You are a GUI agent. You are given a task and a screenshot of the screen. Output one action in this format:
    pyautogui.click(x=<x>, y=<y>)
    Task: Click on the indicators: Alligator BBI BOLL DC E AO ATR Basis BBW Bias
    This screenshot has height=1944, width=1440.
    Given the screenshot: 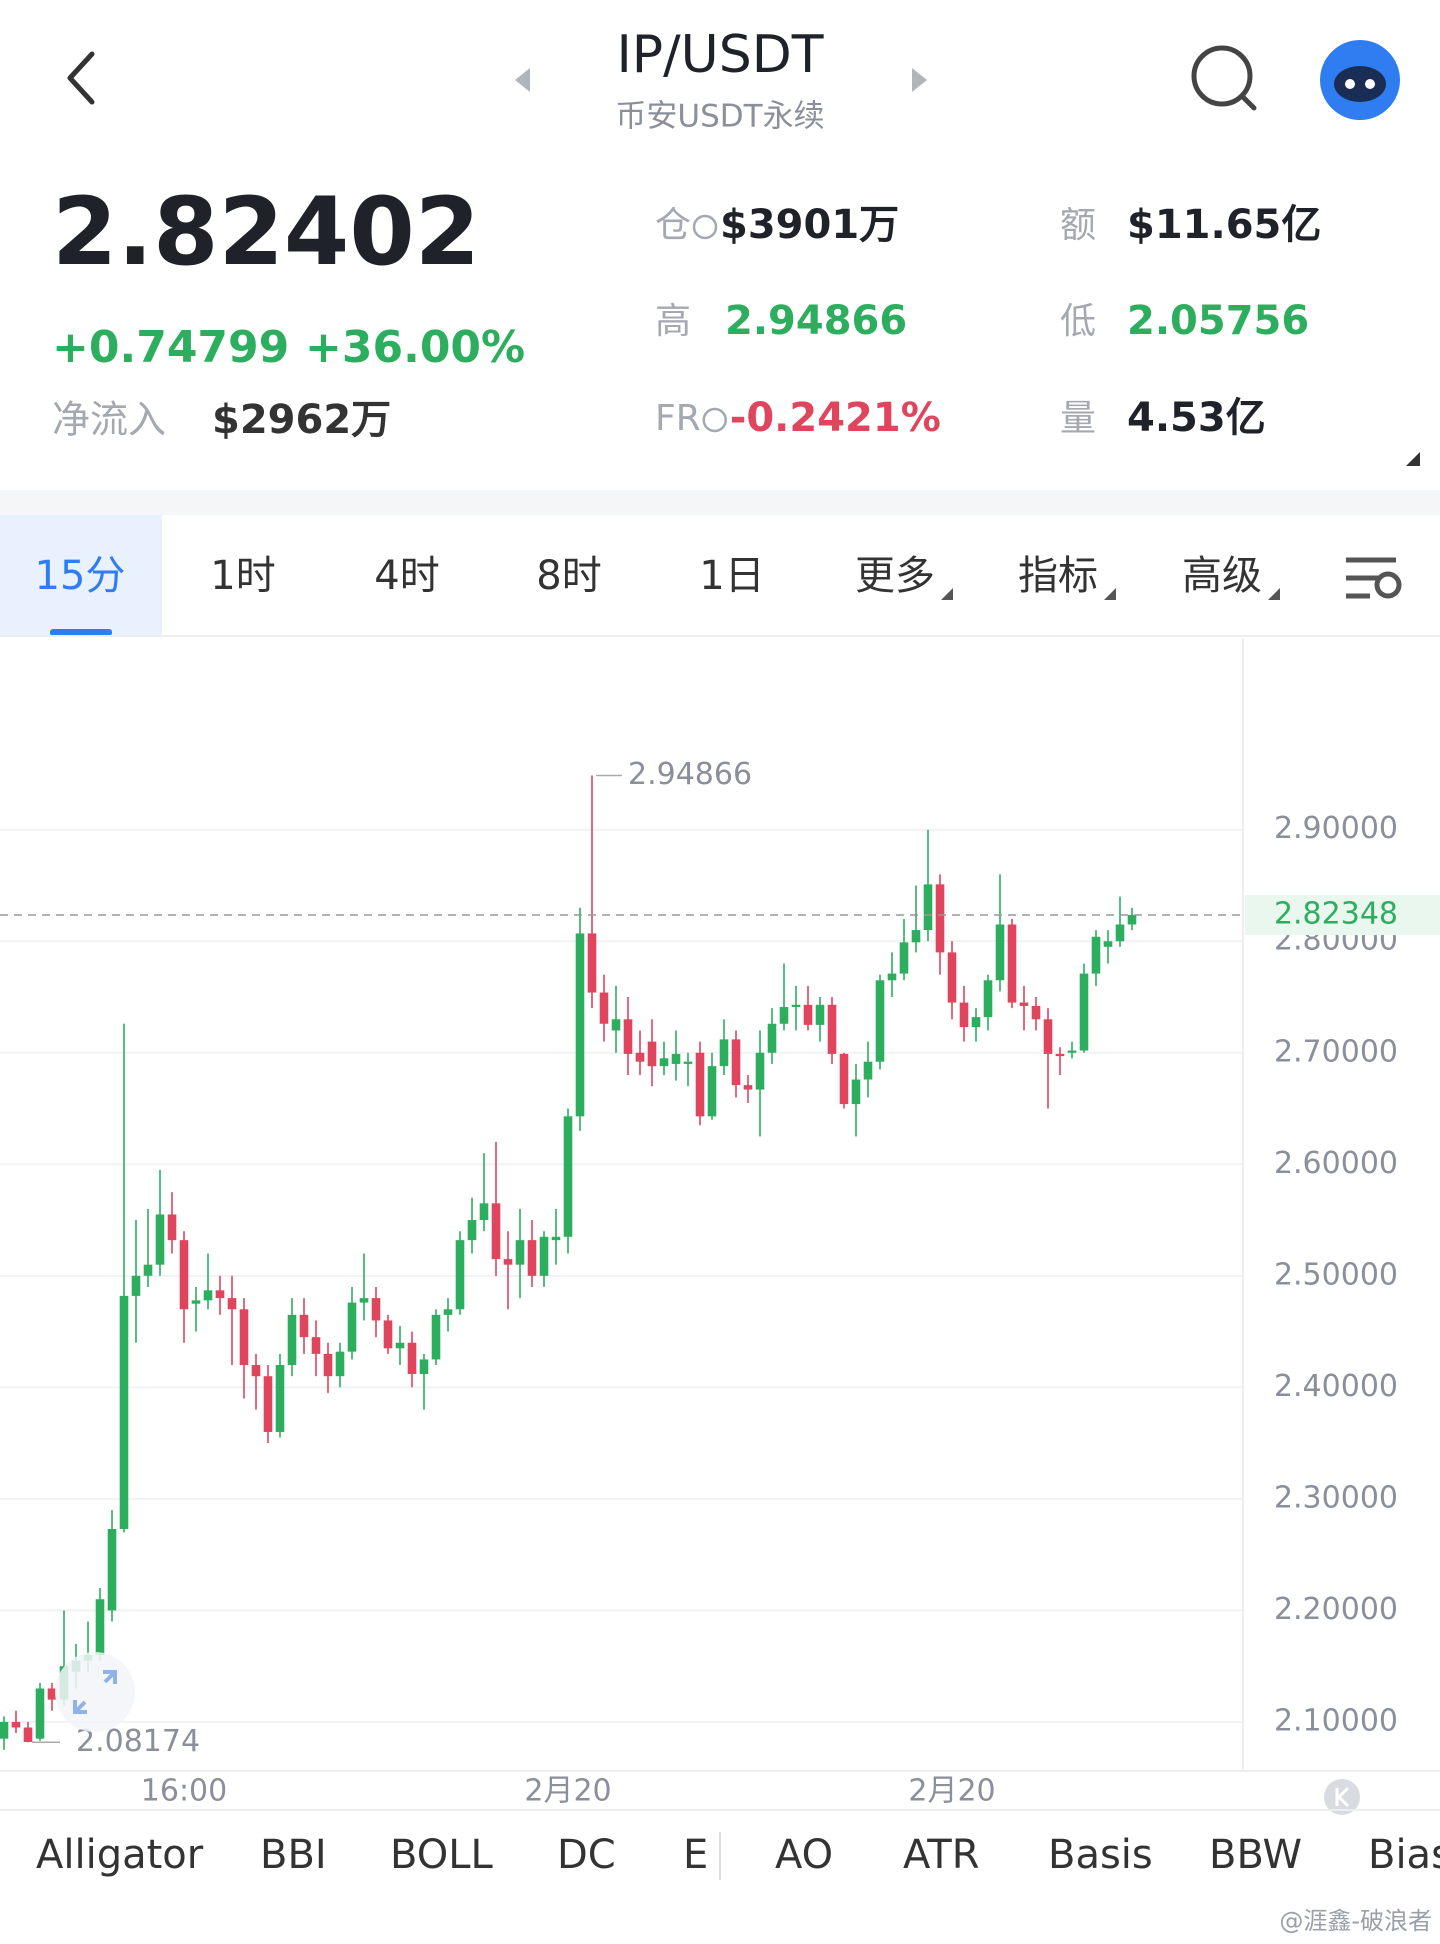 What is the action you would take?
    pyautogui.click(x=738, y=1855)
    